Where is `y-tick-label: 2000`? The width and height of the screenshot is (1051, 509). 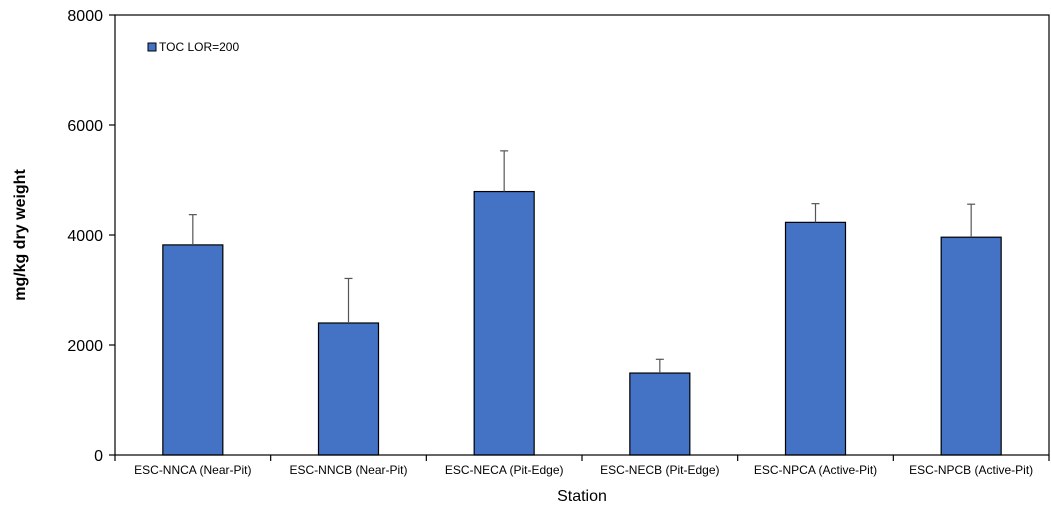 y-tick-label: 2000 is located at coordinates (85, 346).